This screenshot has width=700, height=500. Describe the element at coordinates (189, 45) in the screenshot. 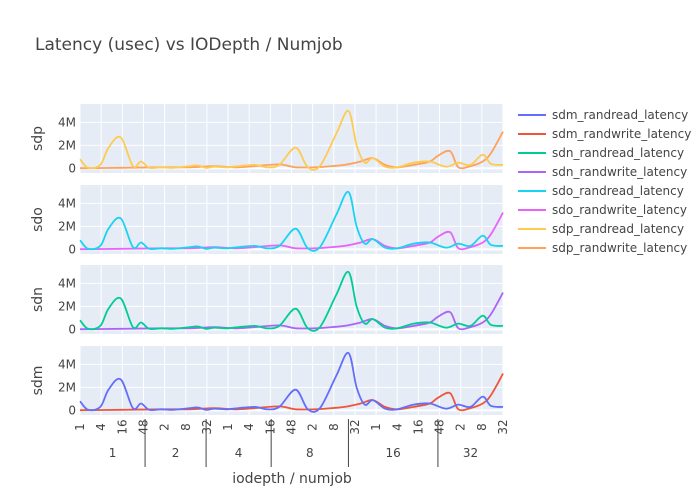

I see `chart-title: Latency (usec) vs IODepth / Numjob` at that location.